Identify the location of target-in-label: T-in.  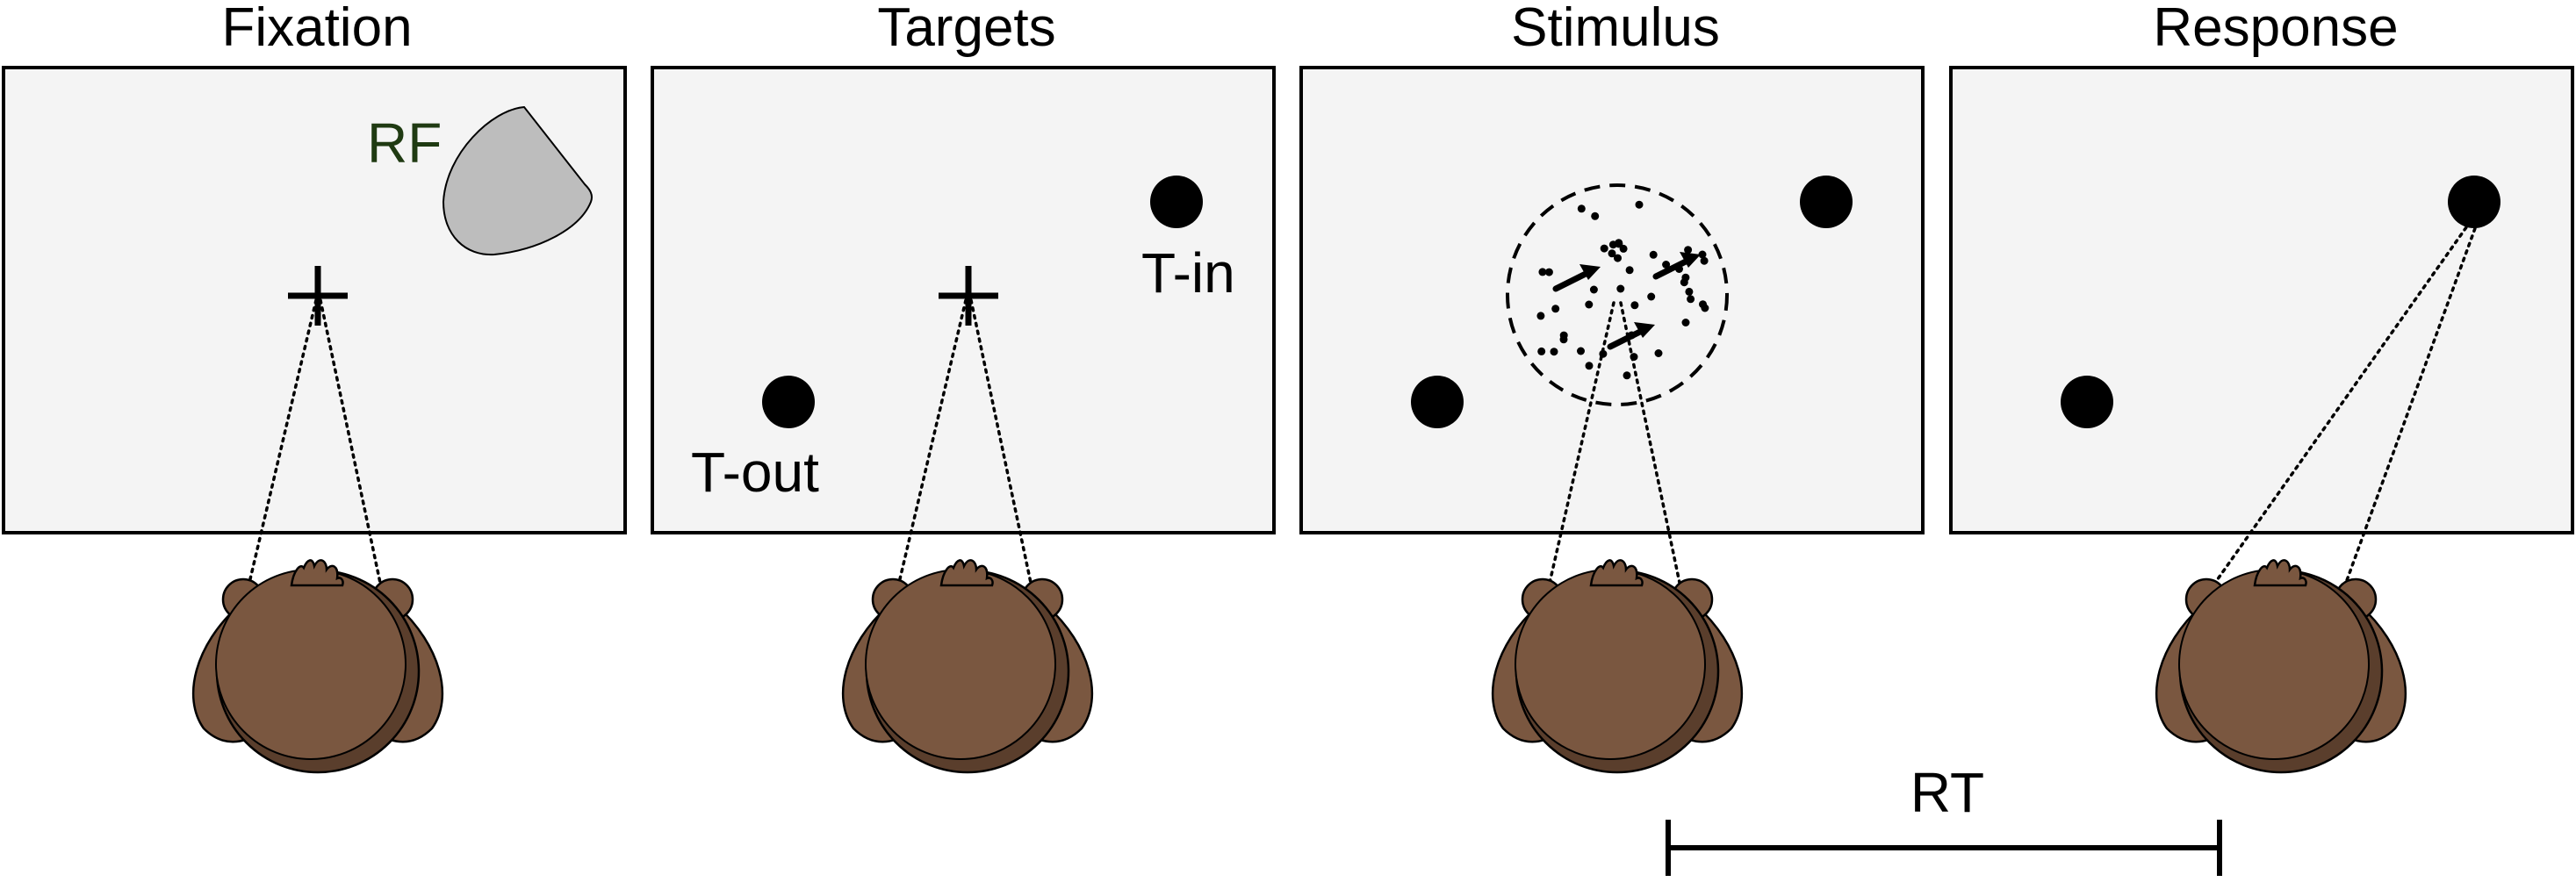
(1188, 273).